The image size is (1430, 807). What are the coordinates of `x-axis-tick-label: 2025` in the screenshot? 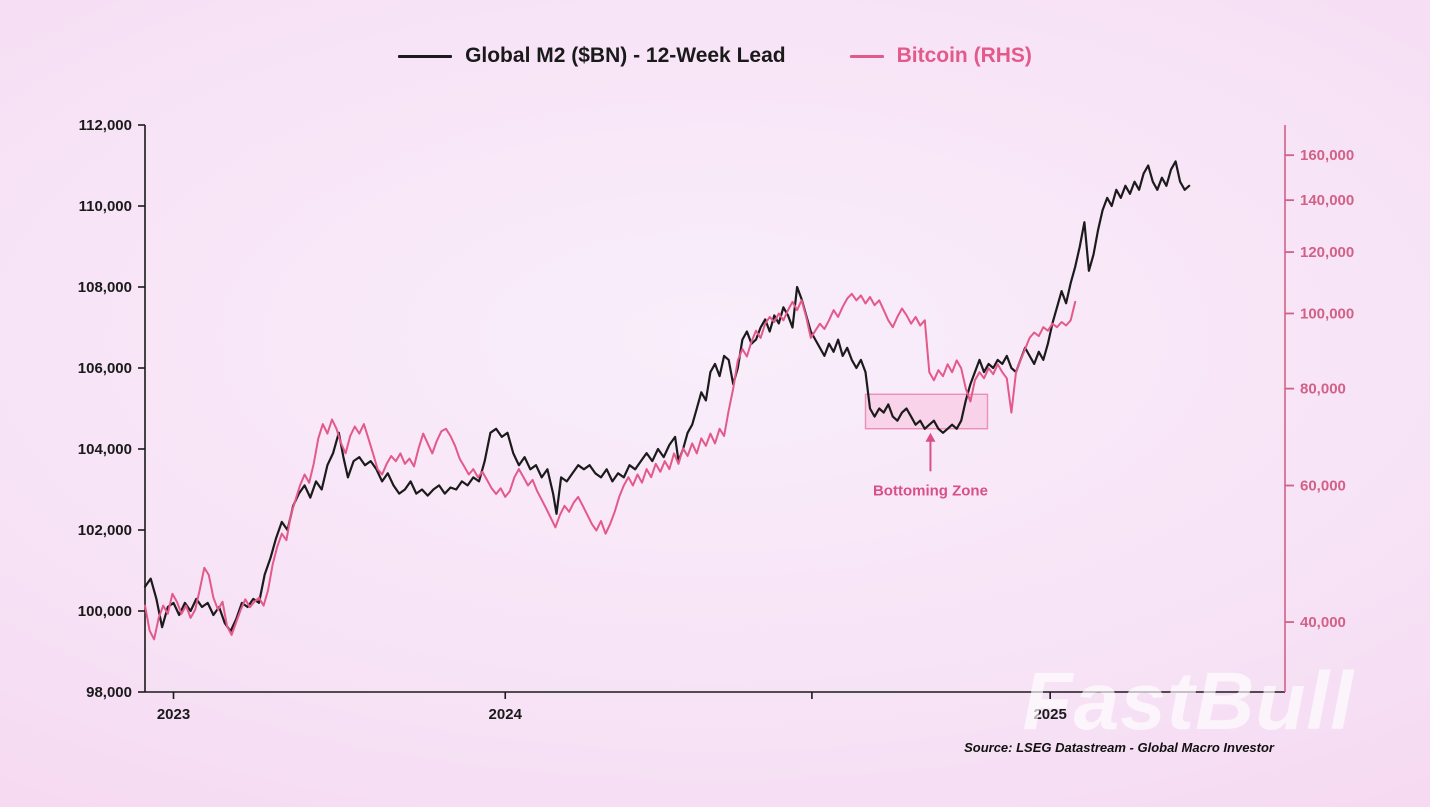 It's located at (1049, 714).